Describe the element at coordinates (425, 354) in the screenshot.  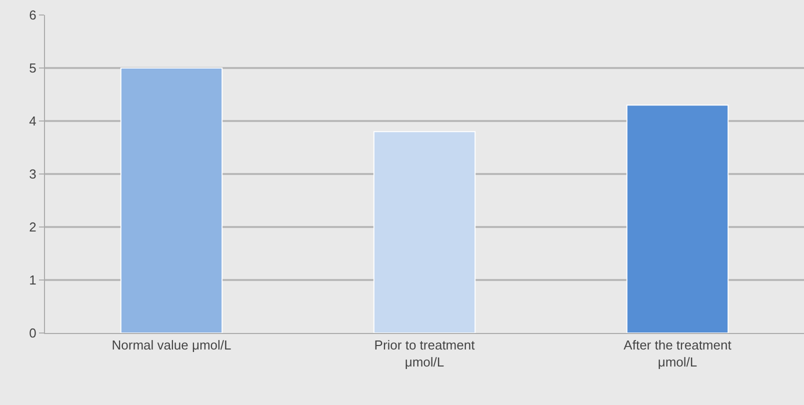
I see `x-tick-label: Prior to treatment μmol/L` at that location.